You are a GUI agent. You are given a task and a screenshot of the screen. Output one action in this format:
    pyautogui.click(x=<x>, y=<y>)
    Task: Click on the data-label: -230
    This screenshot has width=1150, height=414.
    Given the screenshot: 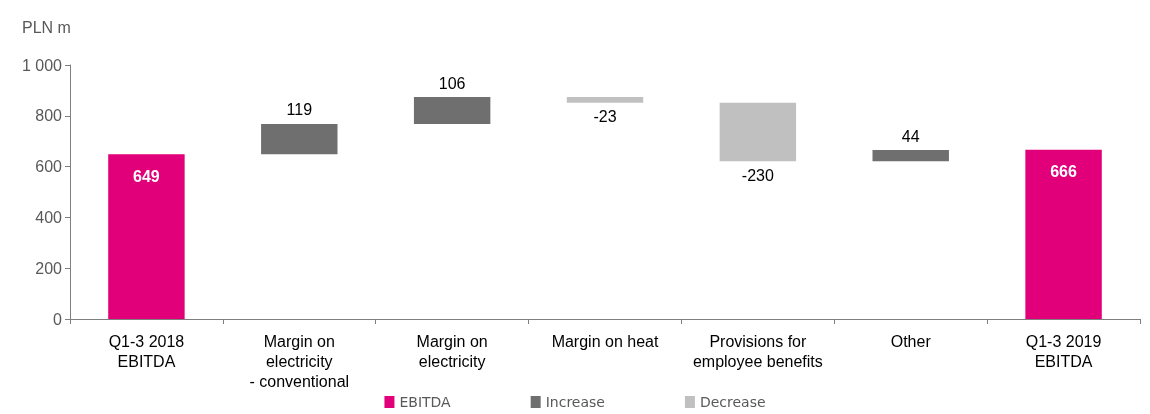 What is the action you would take?
    pyautogui.click(x=757, y=175)
    